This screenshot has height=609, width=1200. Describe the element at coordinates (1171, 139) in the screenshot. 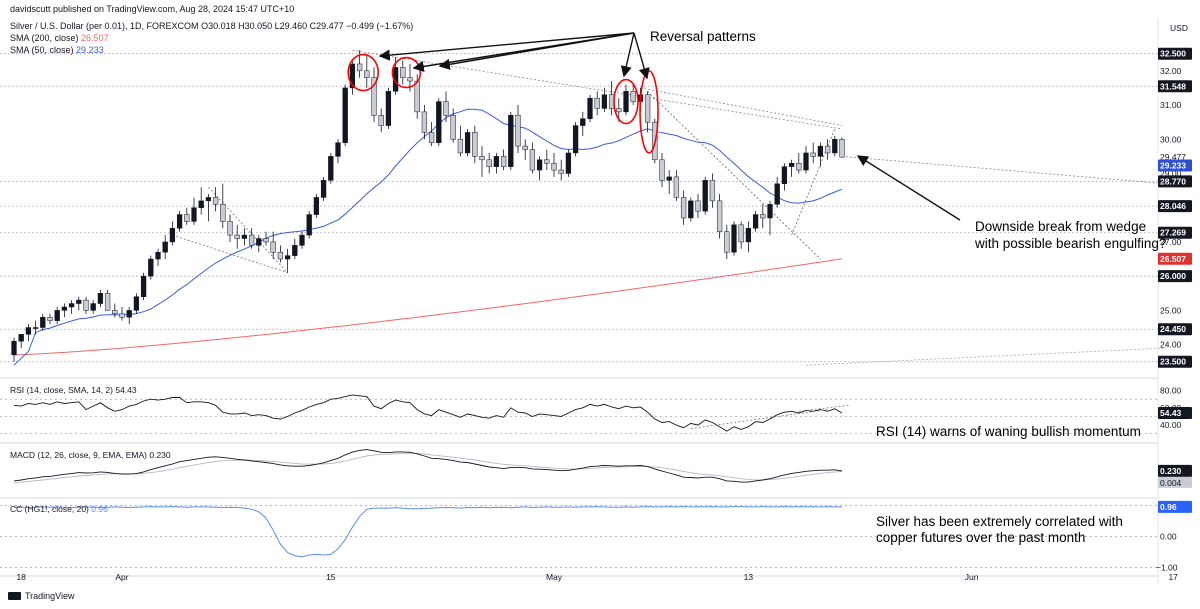

I see `price-axis-tick: 30.00` at that location.